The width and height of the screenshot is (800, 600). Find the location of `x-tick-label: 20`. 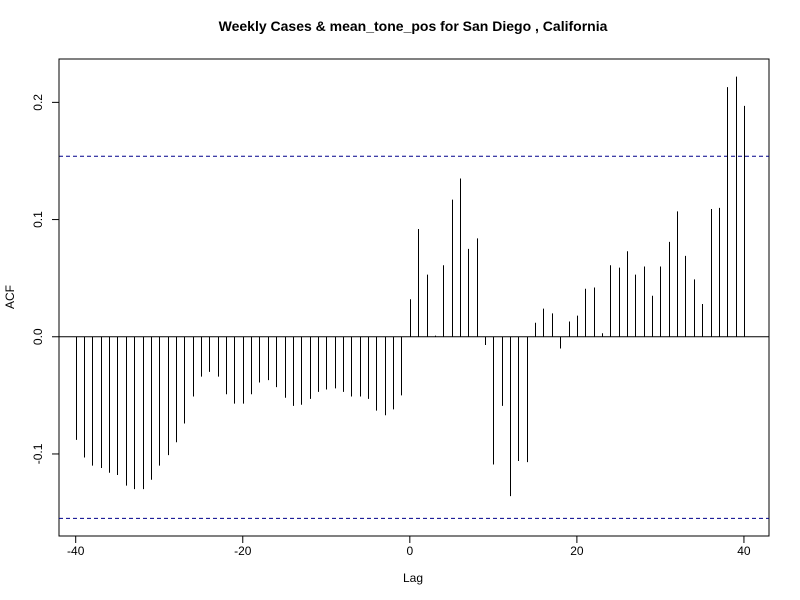

x-tick-label: 20 is located at coordinates (577, 551).